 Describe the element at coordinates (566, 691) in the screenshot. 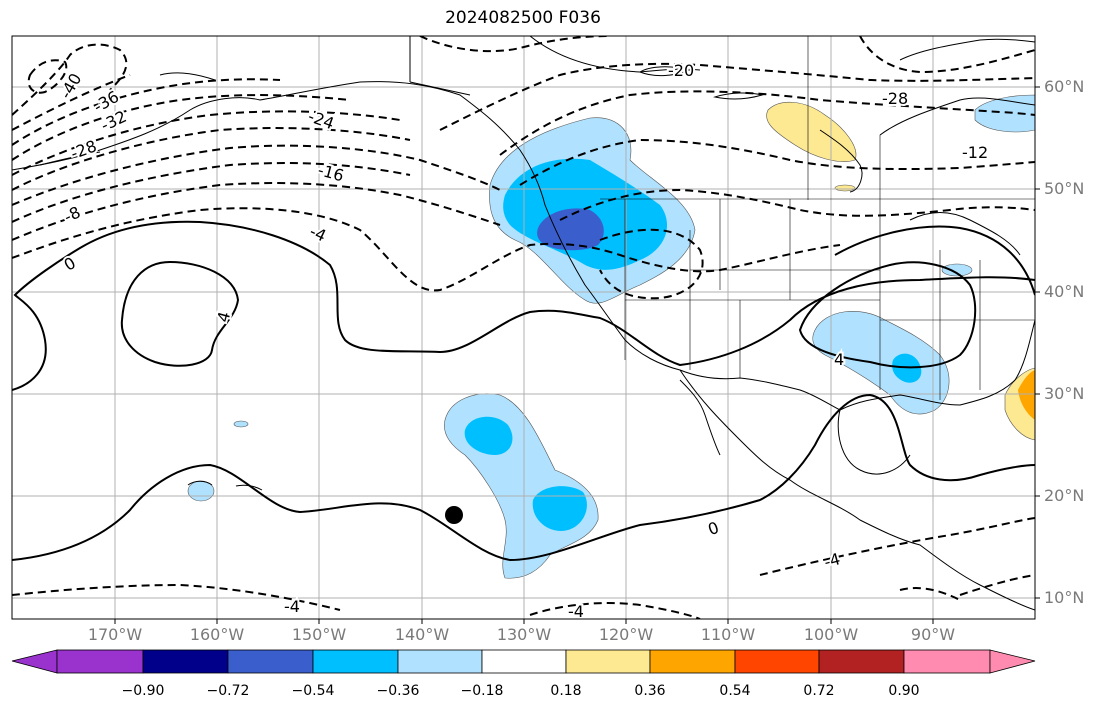

I see `colorbar-tick-label: 0.18` at that location.